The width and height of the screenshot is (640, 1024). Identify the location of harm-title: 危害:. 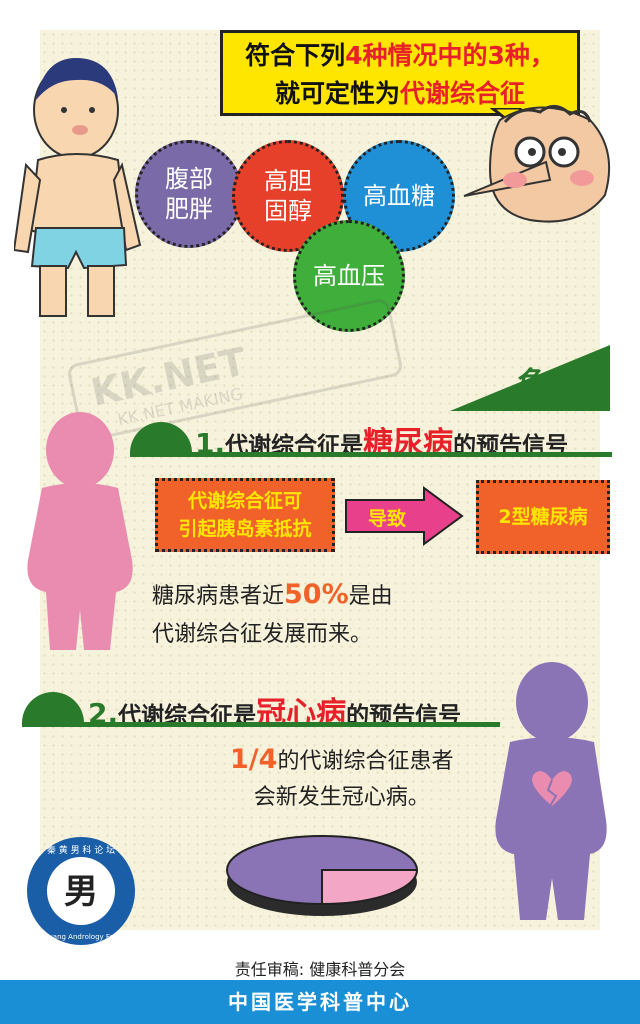
(550, 383).